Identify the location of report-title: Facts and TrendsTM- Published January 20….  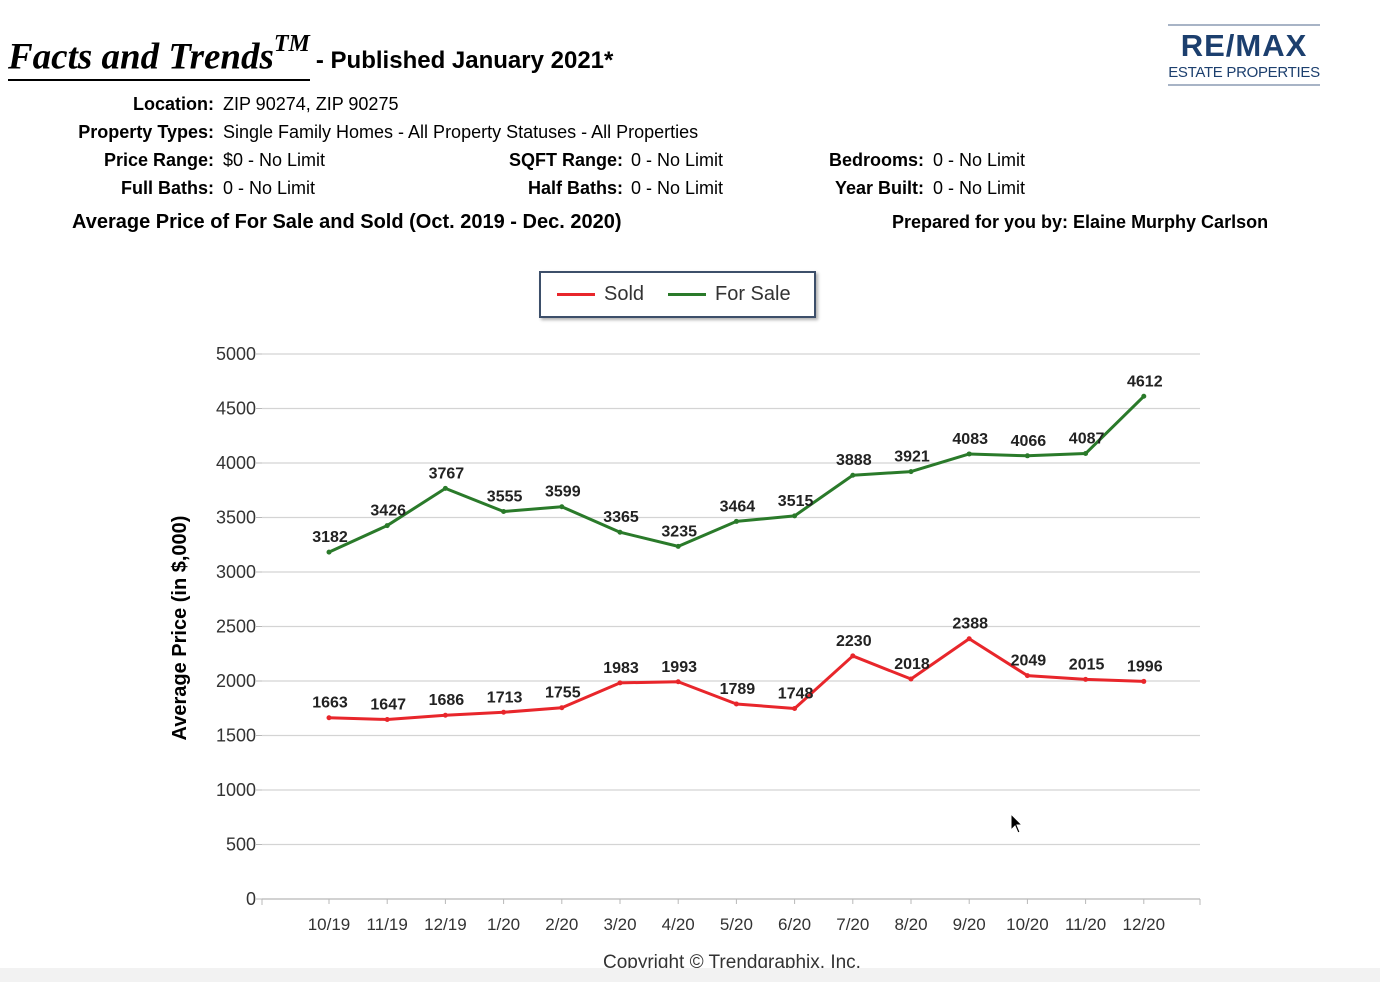
(311, 54).